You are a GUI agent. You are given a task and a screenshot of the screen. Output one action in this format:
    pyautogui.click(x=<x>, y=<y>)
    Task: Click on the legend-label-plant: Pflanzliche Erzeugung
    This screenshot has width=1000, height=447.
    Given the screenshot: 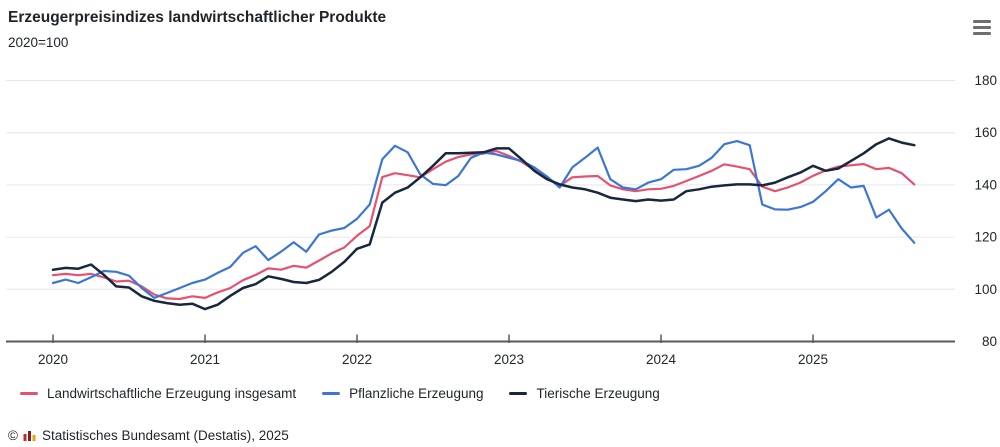 What is the action you would take?
    pyautogui.click(x=416, y=393)
    